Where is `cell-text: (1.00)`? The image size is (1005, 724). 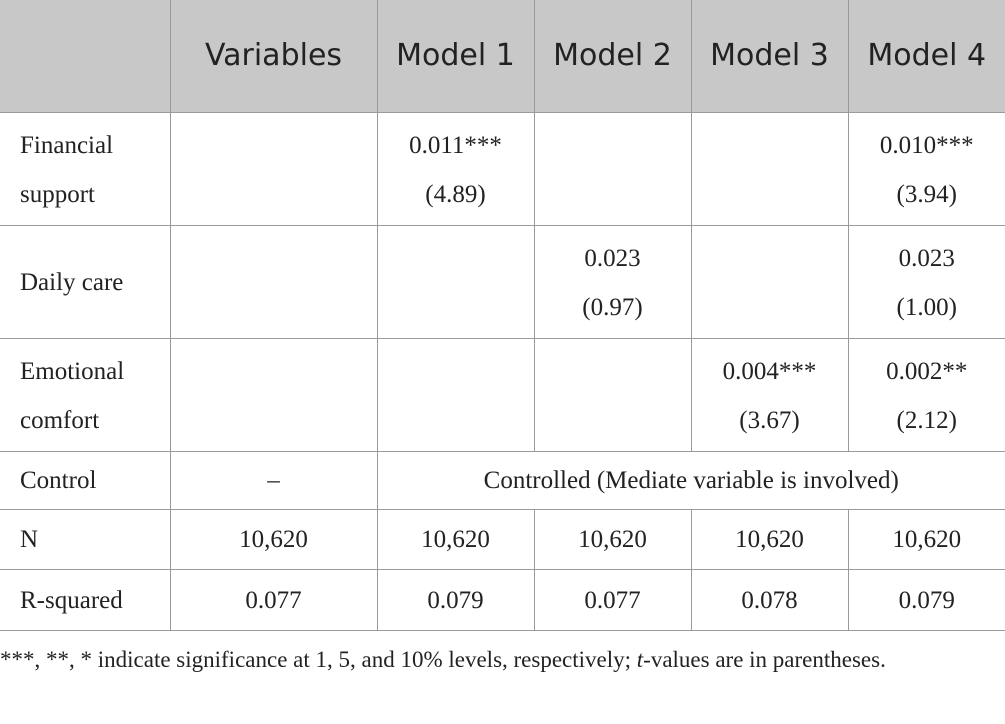 cell-text: (1.00) is located at coordinates (926, 307).